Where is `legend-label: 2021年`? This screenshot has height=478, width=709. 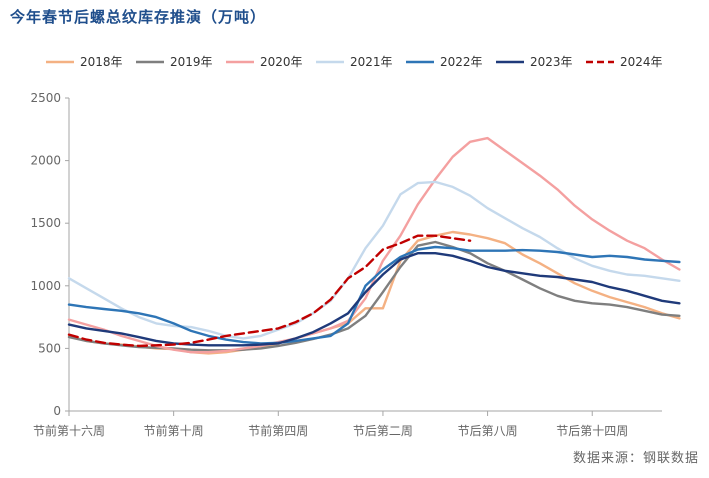
legend-label: 2021年 is located at coordinates (371, 62).